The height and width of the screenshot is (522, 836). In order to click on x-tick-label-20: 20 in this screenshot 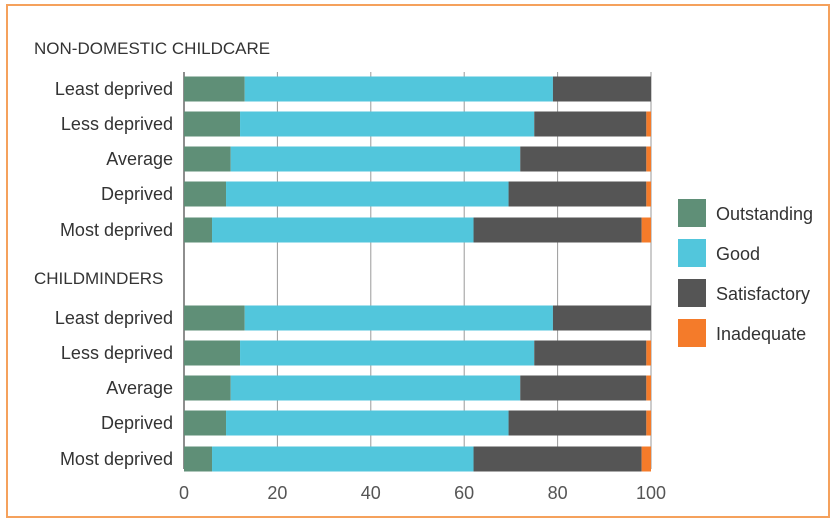, I will do `click(277, 493)`.